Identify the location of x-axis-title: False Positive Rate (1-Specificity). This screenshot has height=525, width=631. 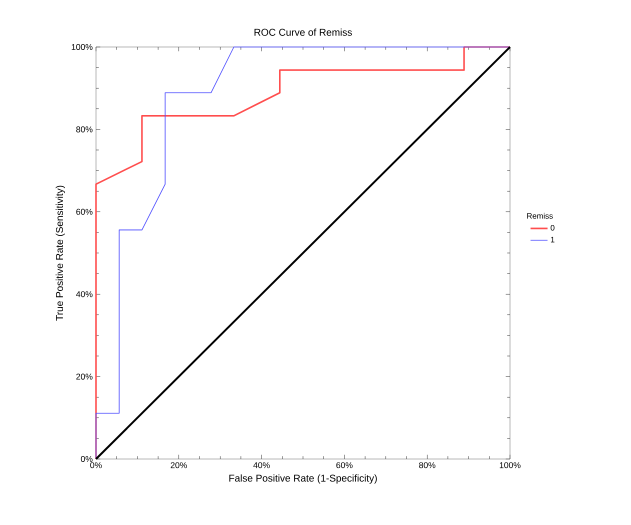
(303, 479).